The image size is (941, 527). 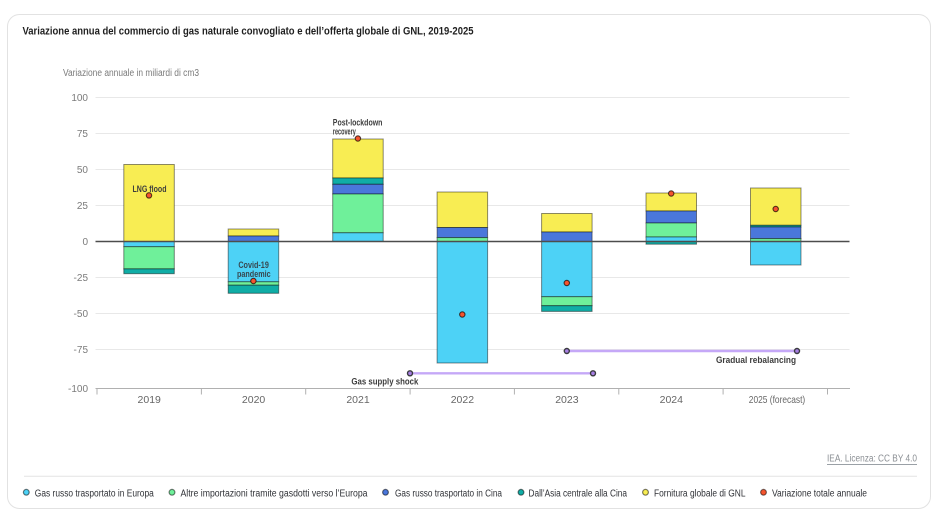 I want to click on svg-text: Variazione totale annuale, so click(x=819, y=493).